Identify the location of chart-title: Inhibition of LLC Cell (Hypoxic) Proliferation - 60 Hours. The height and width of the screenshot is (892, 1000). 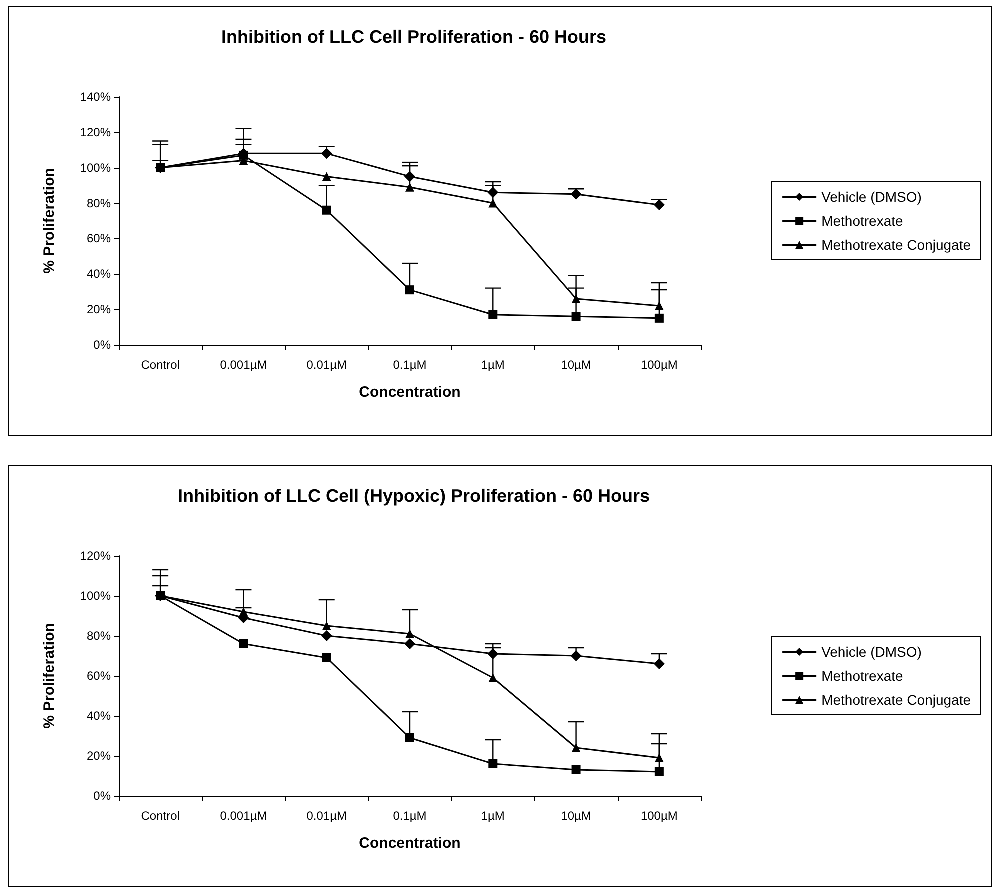
(414, 496).